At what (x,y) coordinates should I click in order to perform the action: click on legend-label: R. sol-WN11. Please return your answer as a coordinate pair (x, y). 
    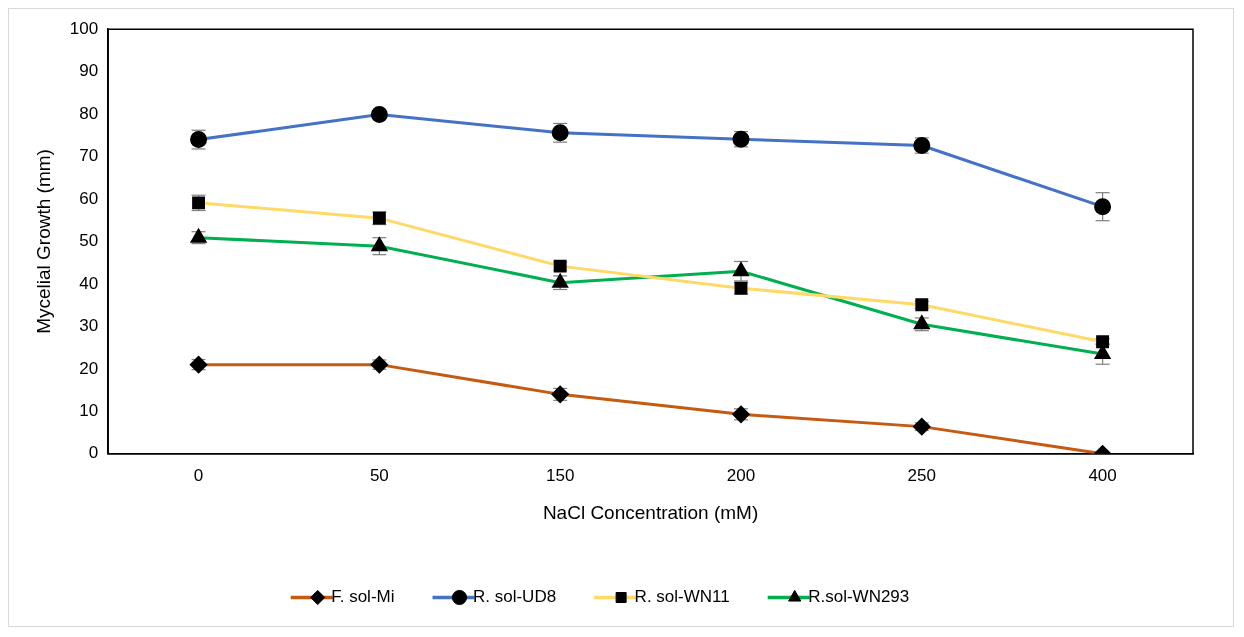
    Looking at the image, I should click on (682, 597).